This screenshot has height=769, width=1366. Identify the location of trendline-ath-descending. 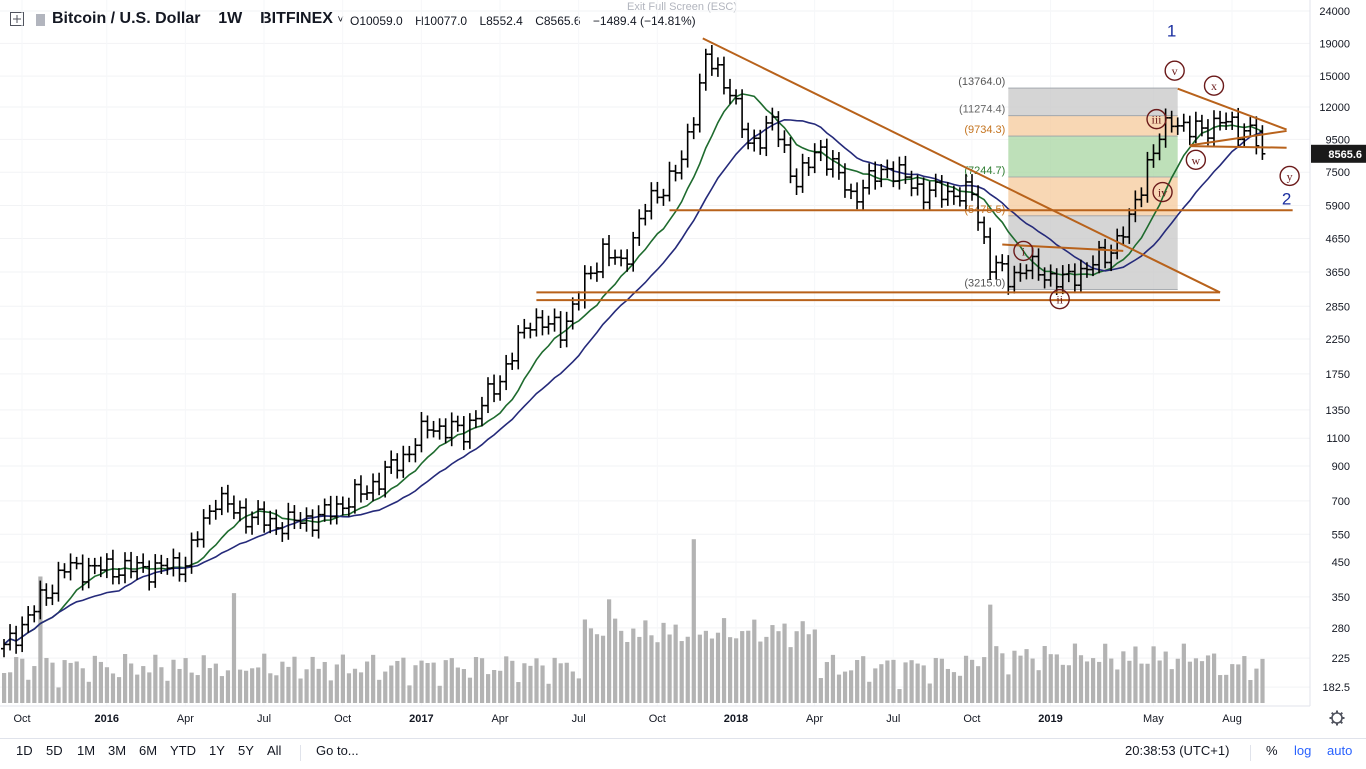
(961, 165).